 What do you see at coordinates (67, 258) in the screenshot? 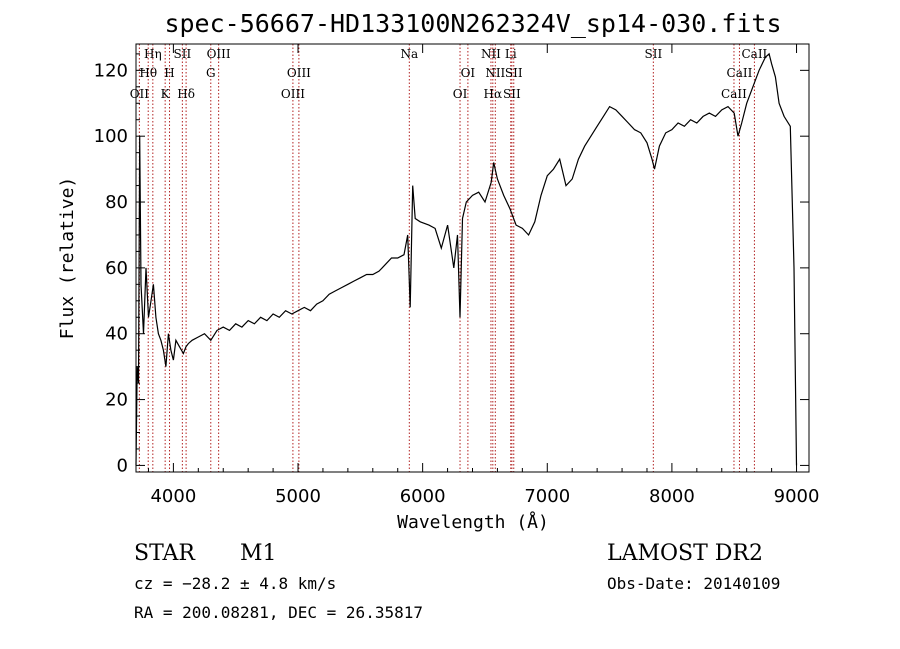
I see `y-axis-label: Flux (relative)` at bounding box center [67, 258].